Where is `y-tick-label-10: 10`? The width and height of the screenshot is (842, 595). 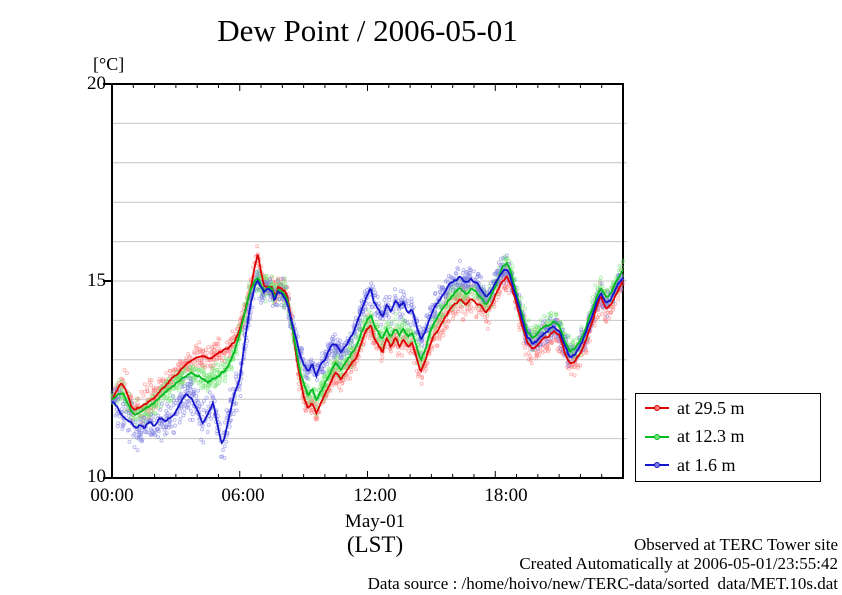 y-tick-label-10: 10 is located at coordinates (96, 476).